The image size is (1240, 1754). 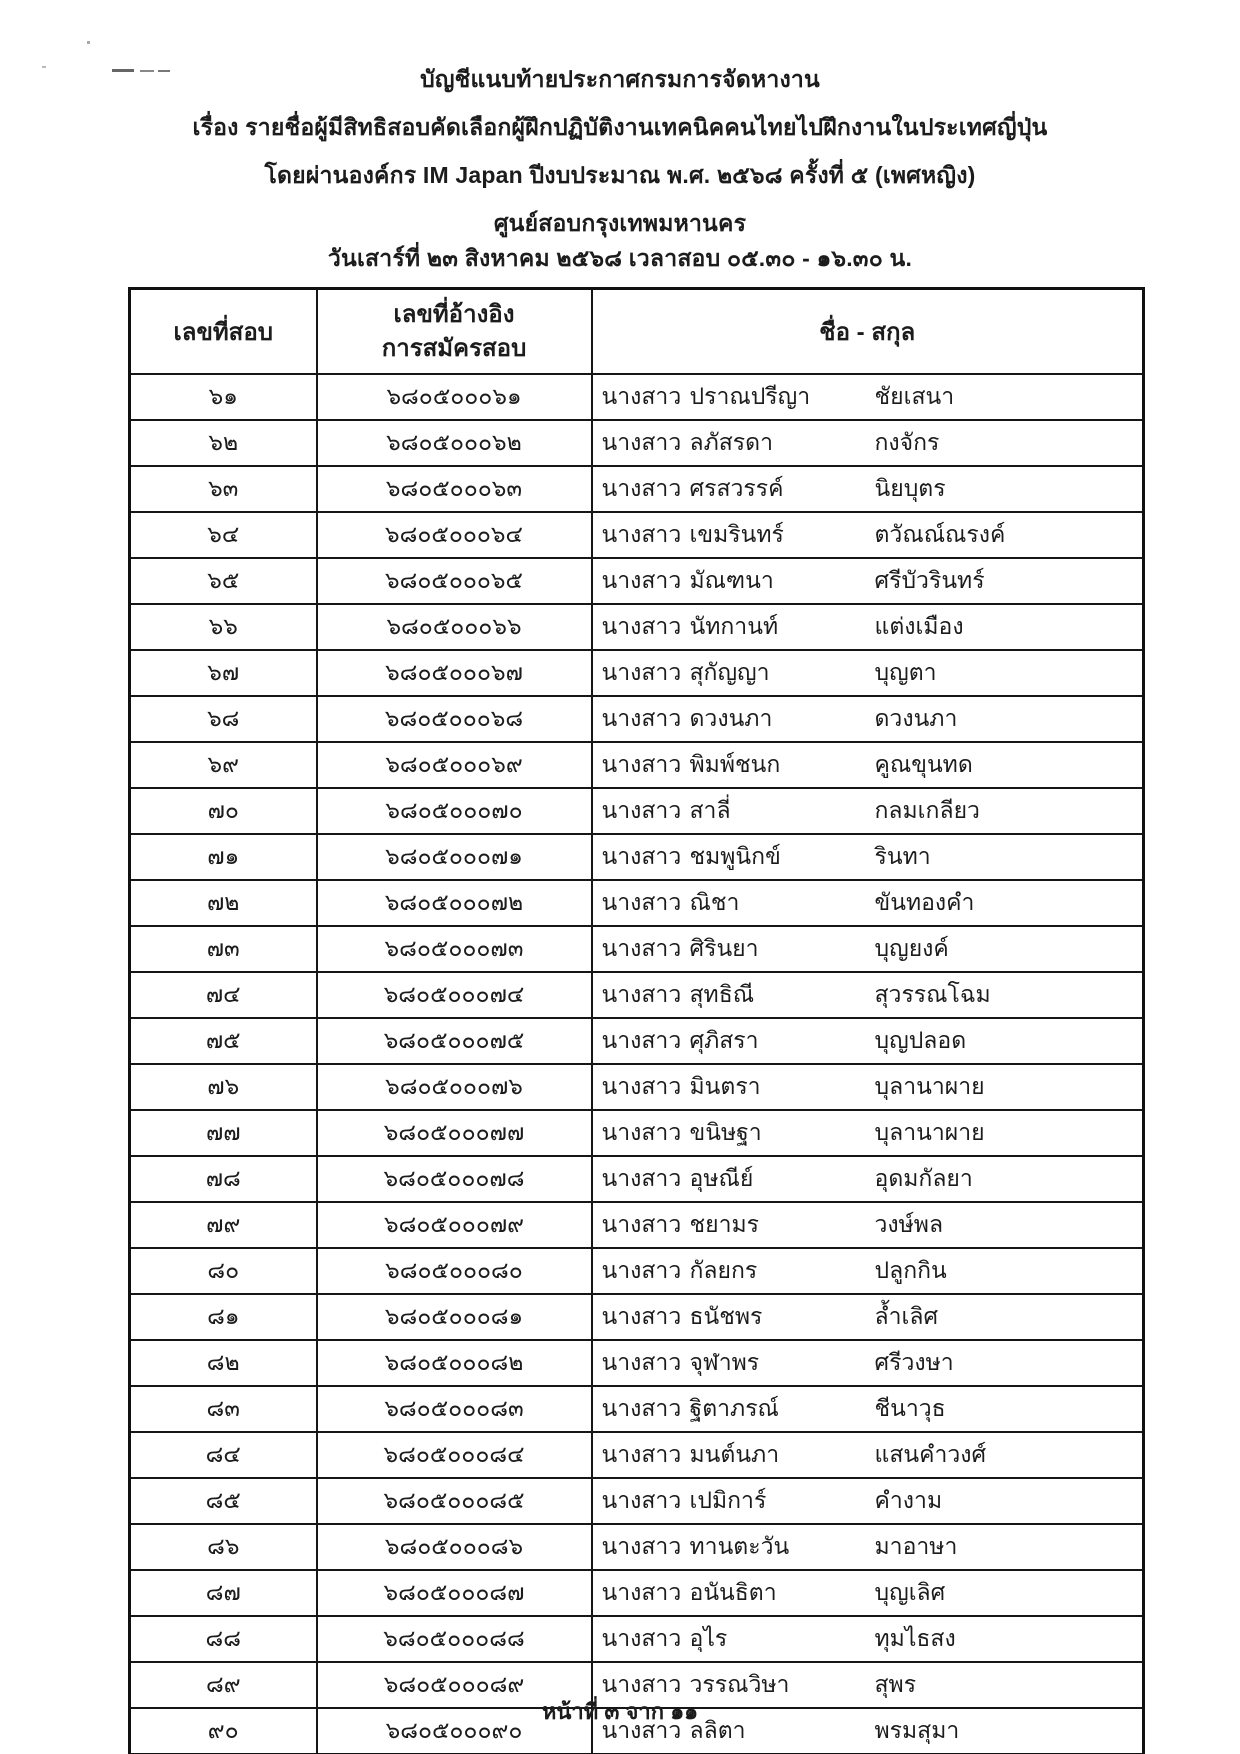 I want to click on column-header-exam-number: เลขที่สอบ, so click(x=223, y=331).